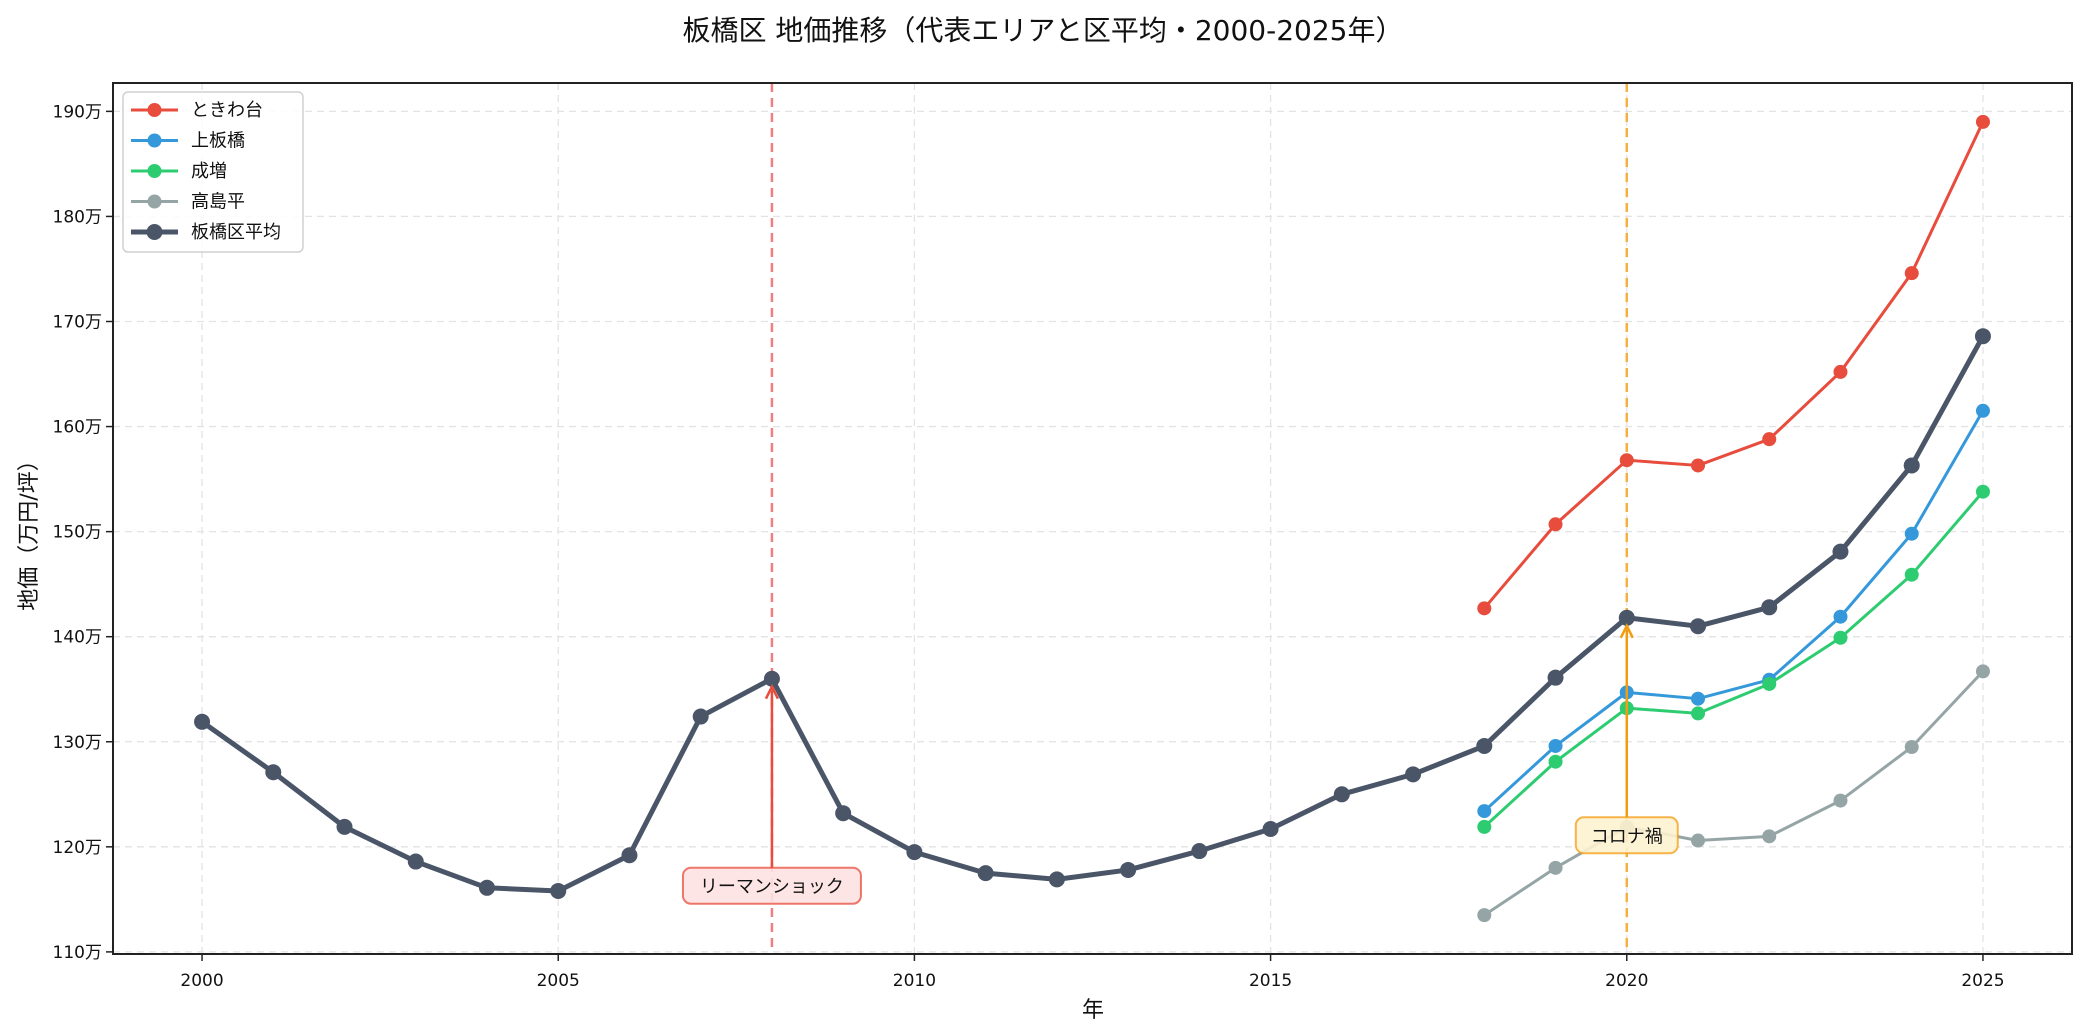 This screenshot has width=2085, height=1035. I want to click on y-axis-label: 地価（万円/坪）, so click(29, 529).